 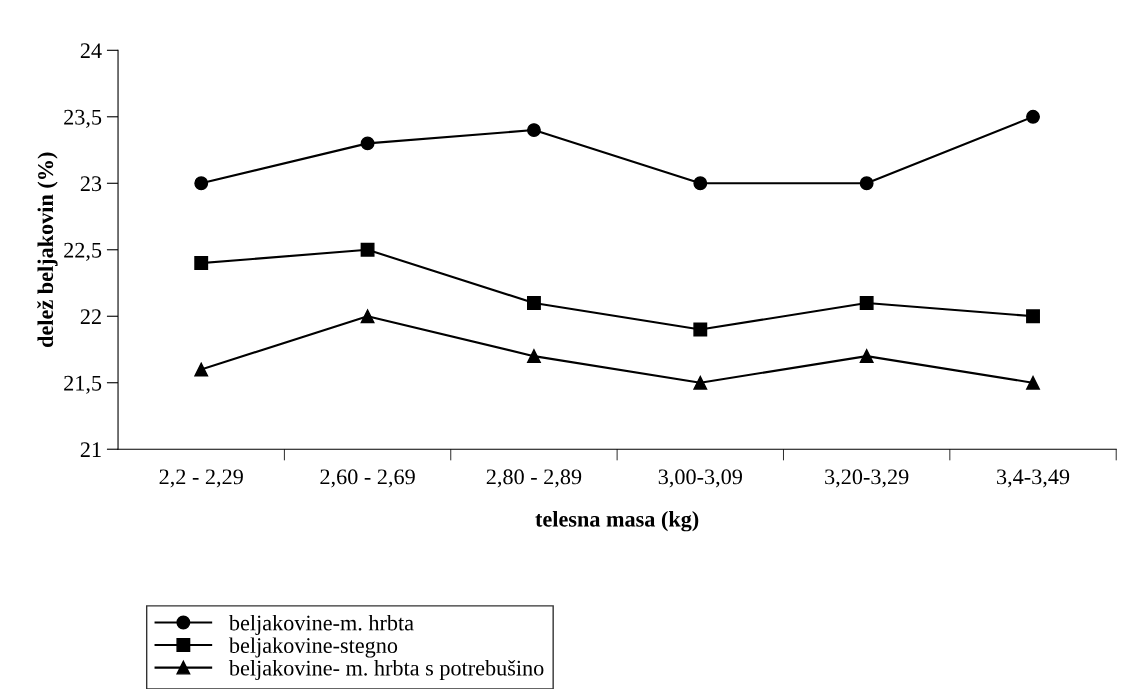 I want to click on x-tick-label: 3,4-3,49, so click(x=1033, y=478).